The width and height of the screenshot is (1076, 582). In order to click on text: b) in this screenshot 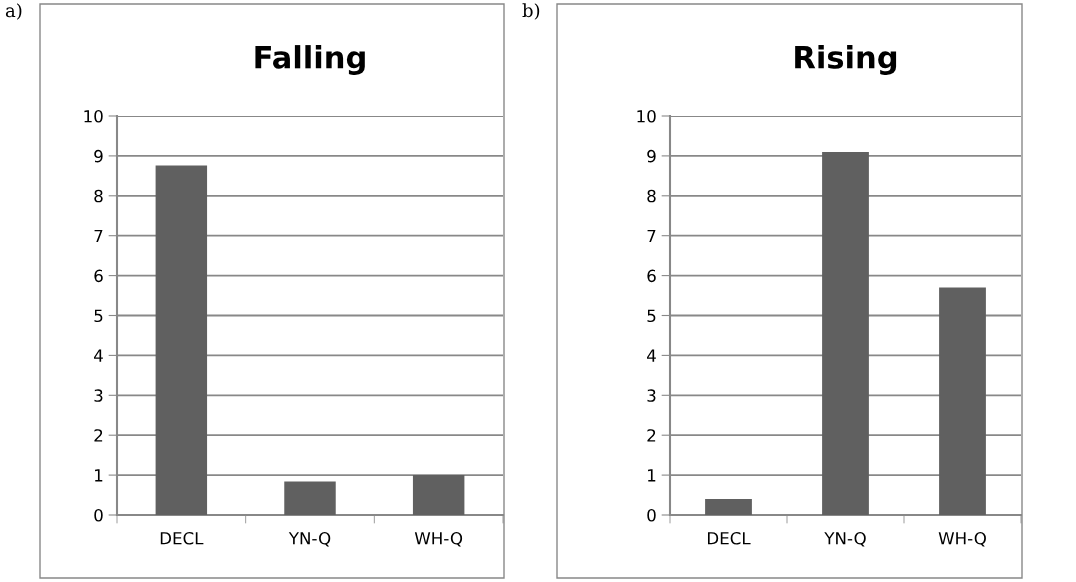, I will do `click(531, 11)`.